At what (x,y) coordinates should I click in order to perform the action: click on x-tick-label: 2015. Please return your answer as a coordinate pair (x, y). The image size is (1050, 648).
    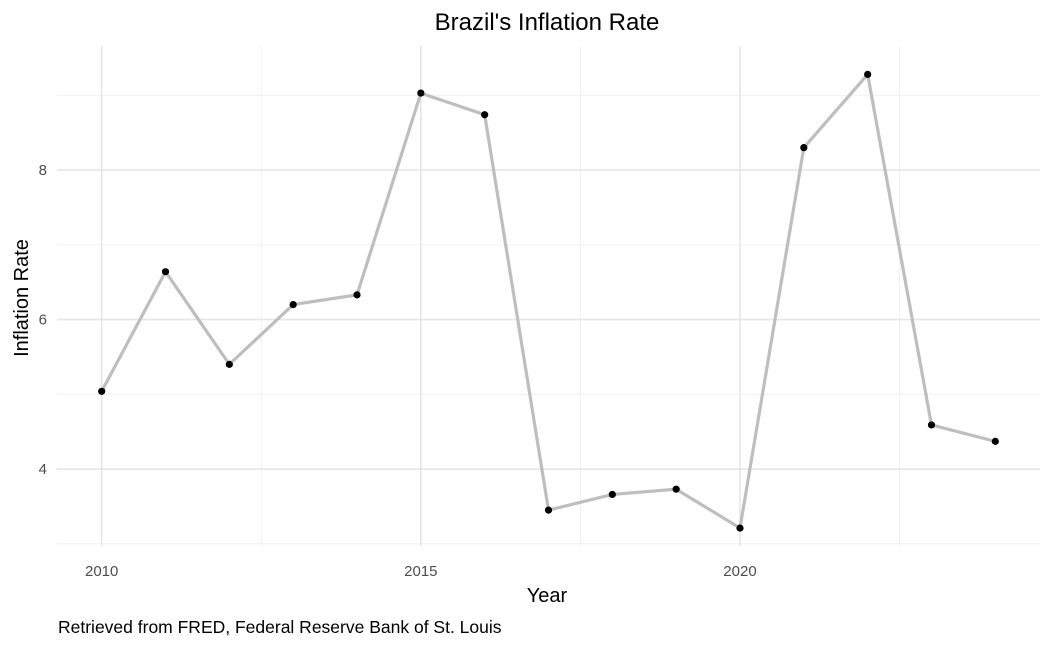
    Looking at the image, I should click on (420, 571).